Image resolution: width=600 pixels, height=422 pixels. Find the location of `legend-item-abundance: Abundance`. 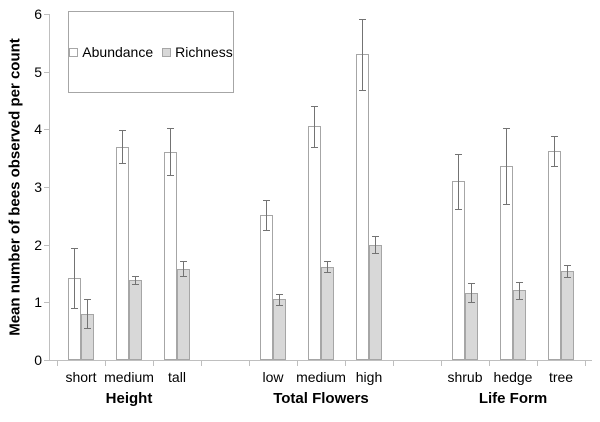

legend-item-abundance: Abundance is located at coordinates (111, 52).